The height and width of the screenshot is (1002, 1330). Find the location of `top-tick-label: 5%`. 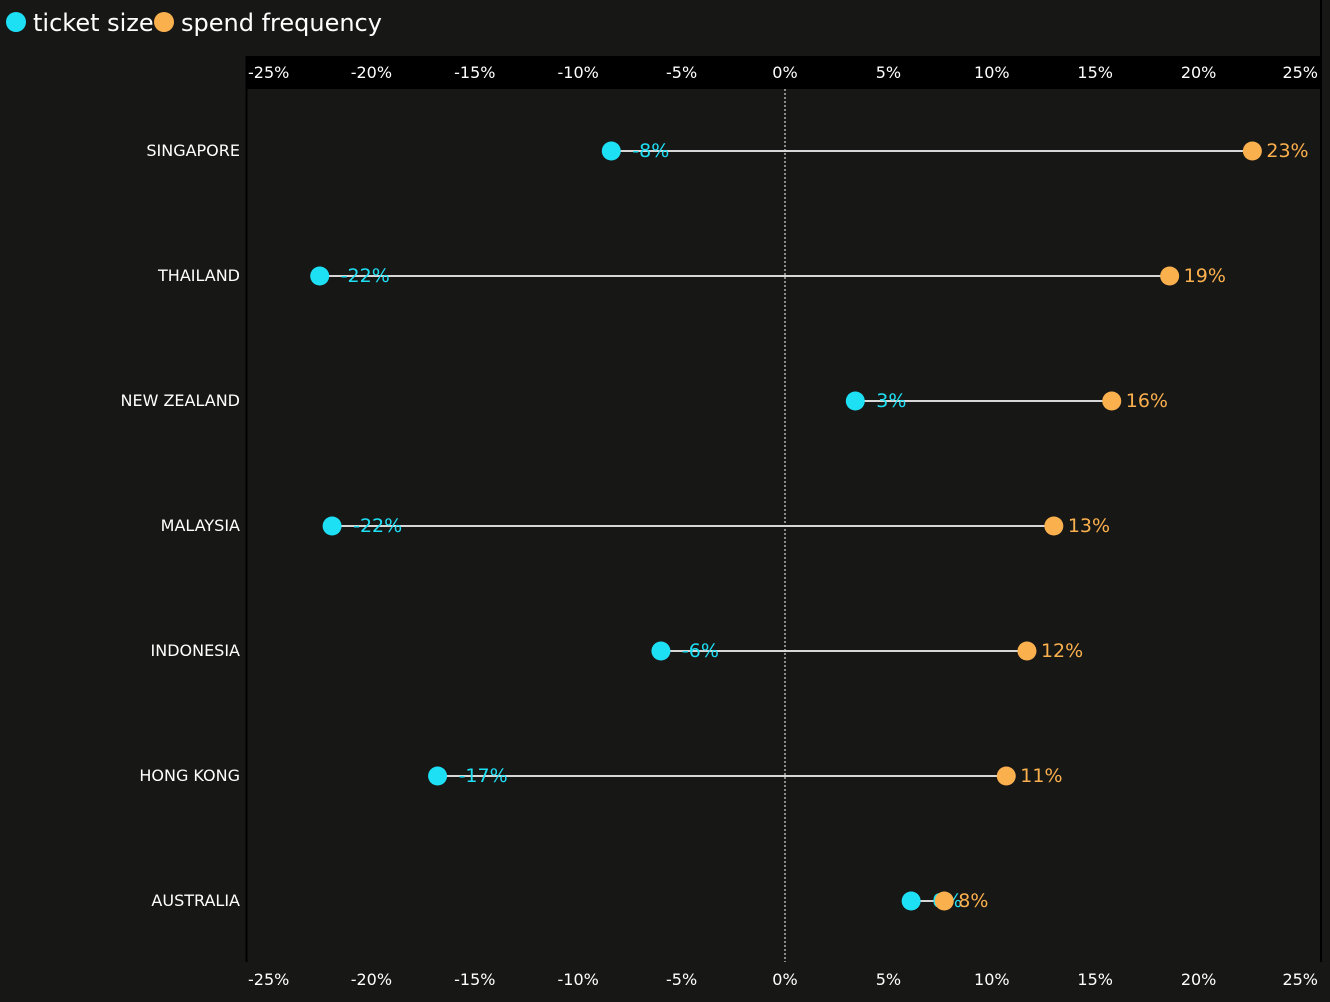

top-tick-label: 5% is located at coordinates (888, 72).